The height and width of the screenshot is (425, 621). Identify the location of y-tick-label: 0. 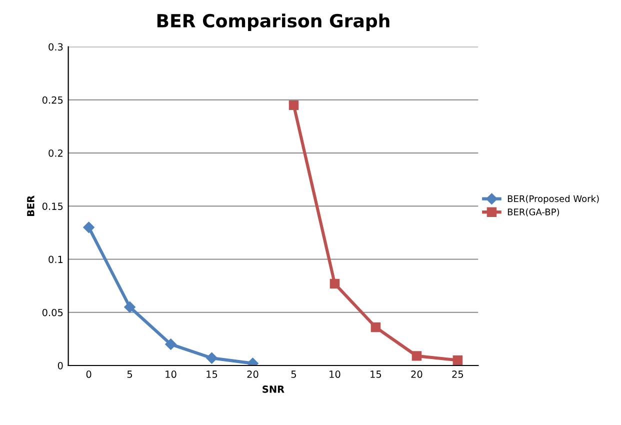
(60, 366).